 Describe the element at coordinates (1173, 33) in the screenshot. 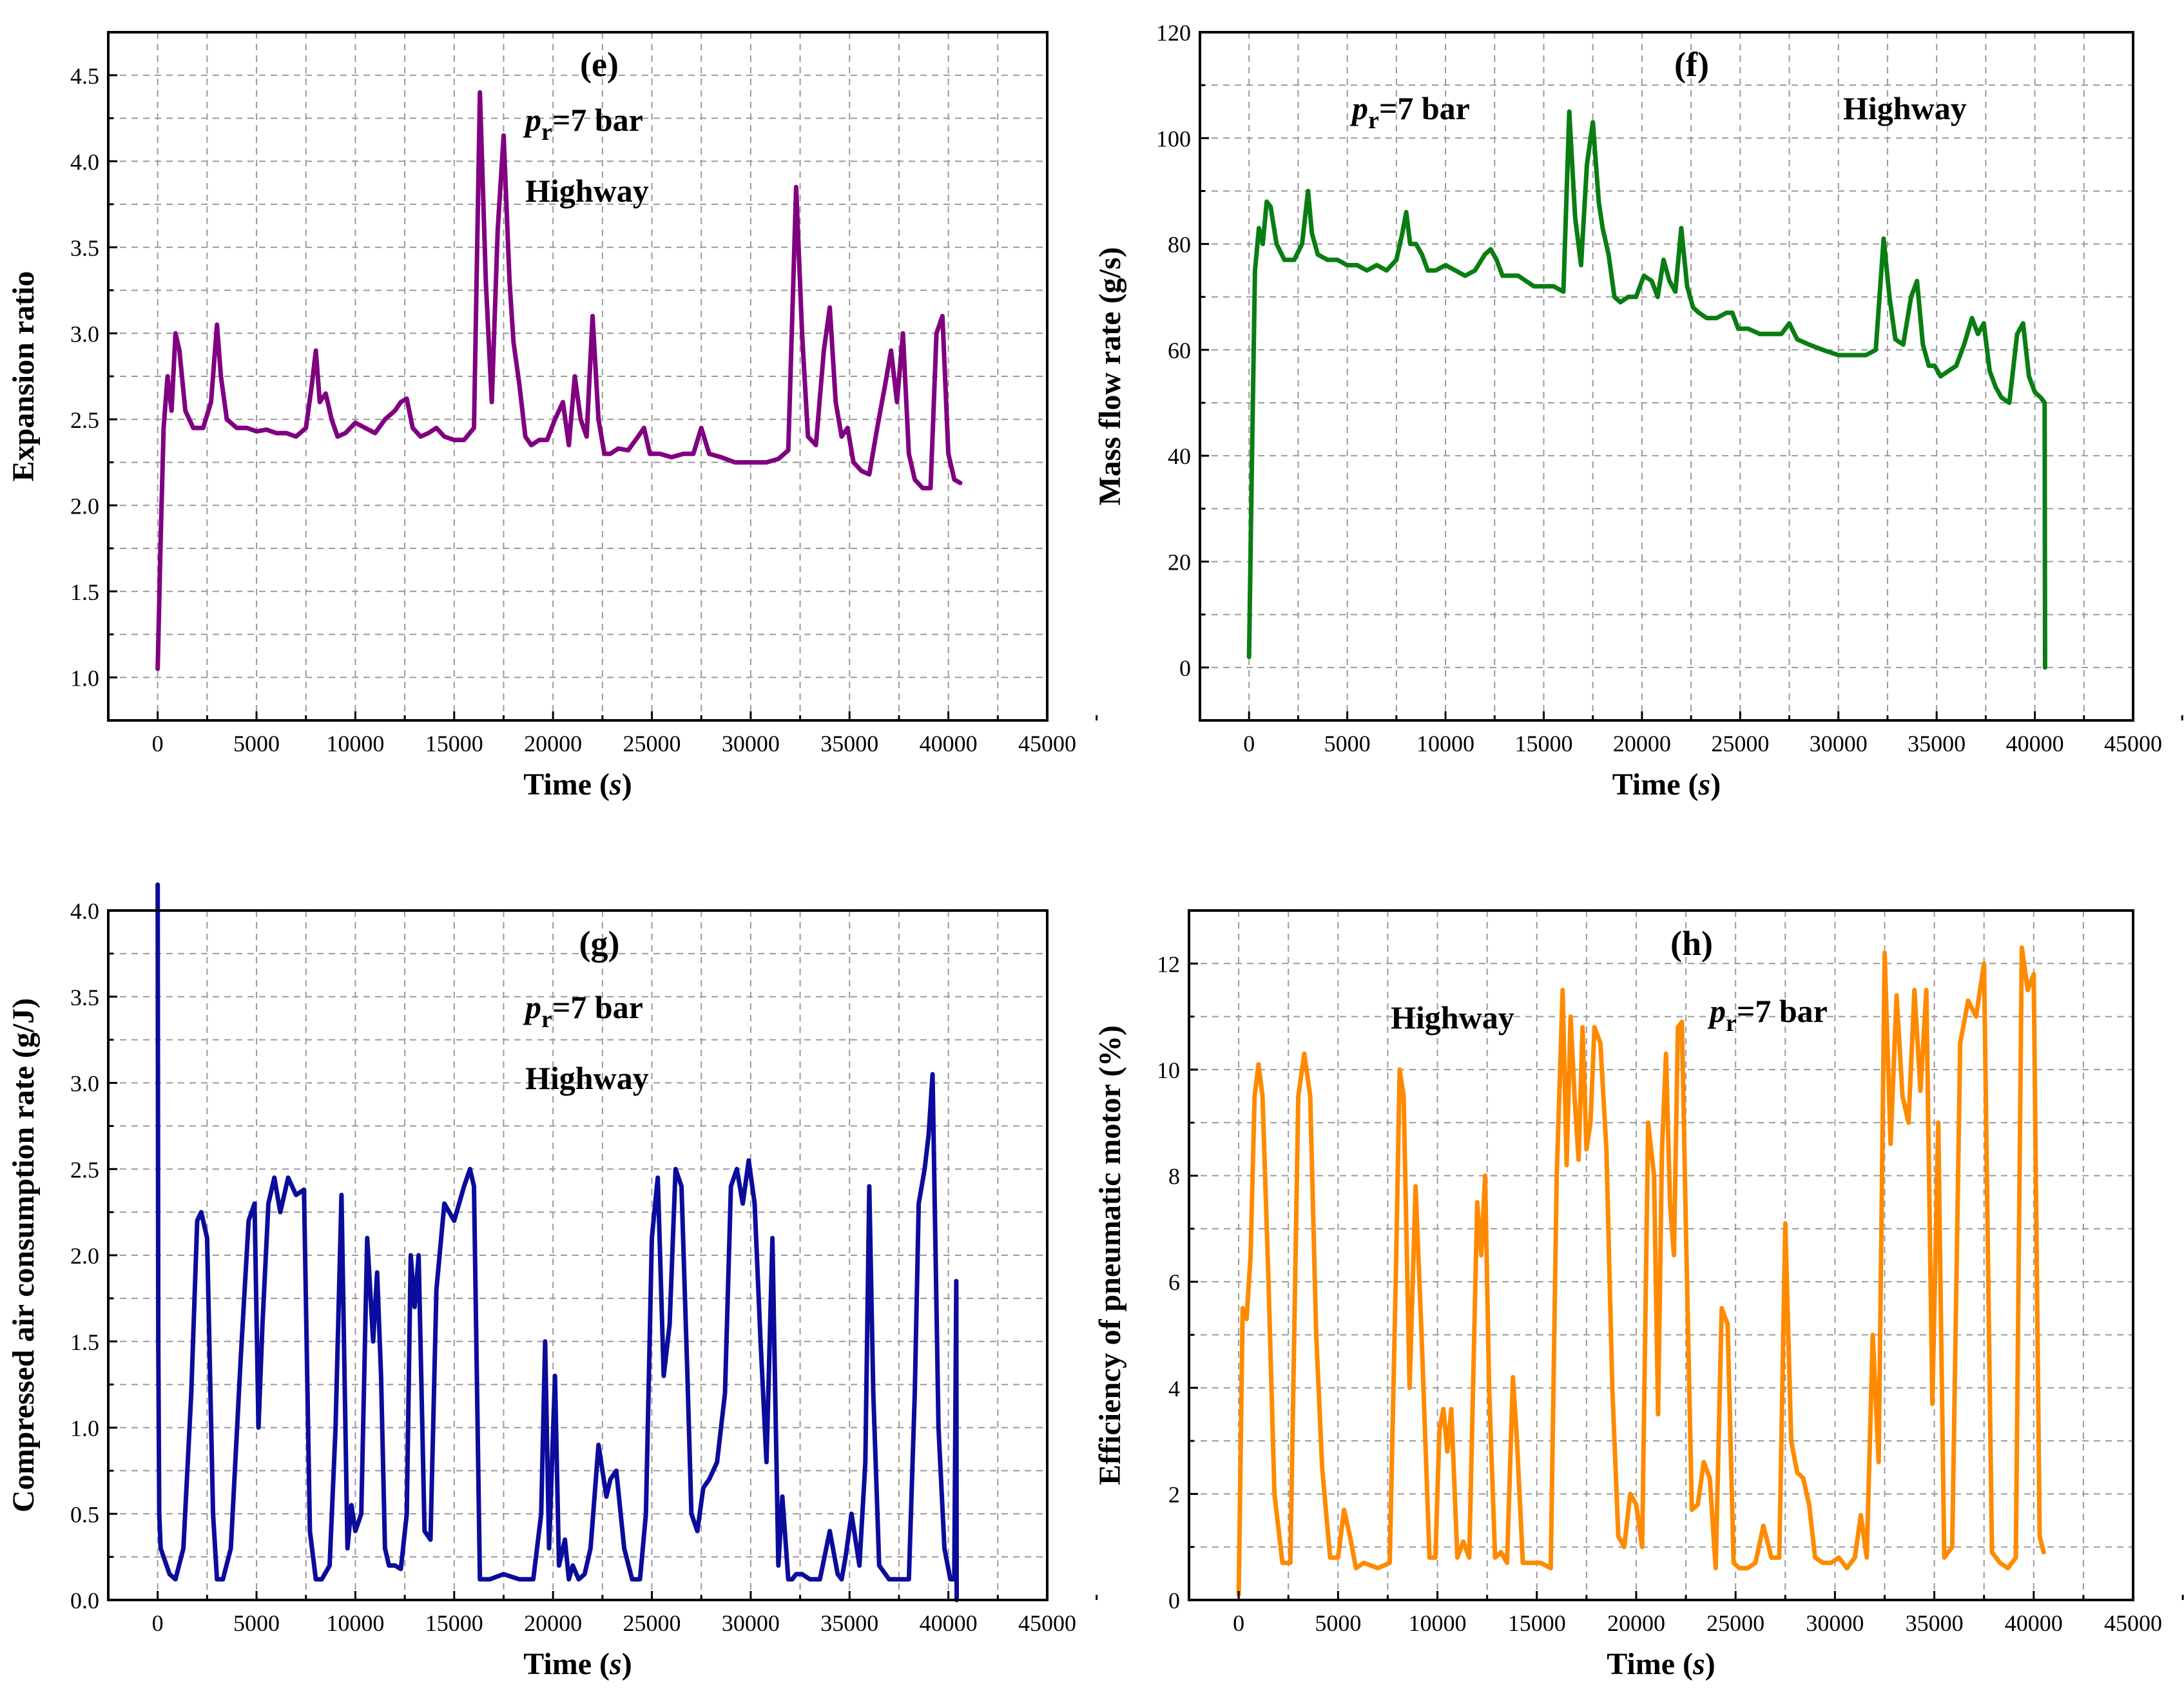

I see `y-tick-label: 120` at that location.